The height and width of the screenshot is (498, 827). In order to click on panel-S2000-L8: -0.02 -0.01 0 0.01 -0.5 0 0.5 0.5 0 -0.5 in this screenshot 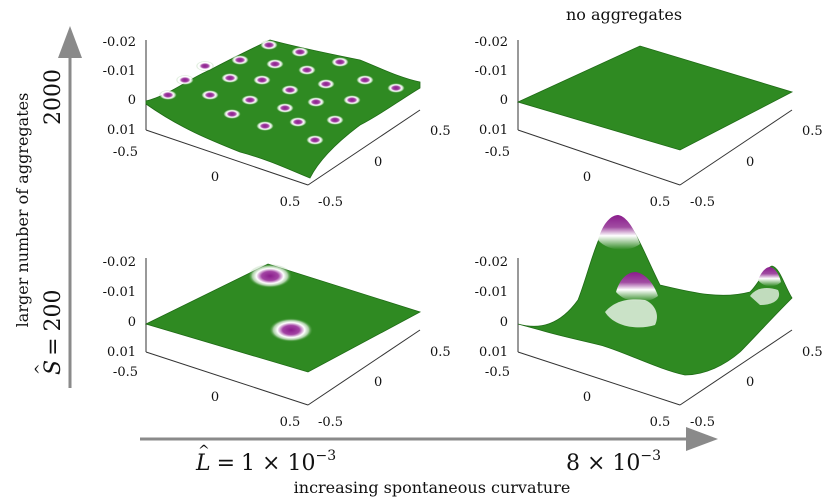, I will do `click(649, 122)`.